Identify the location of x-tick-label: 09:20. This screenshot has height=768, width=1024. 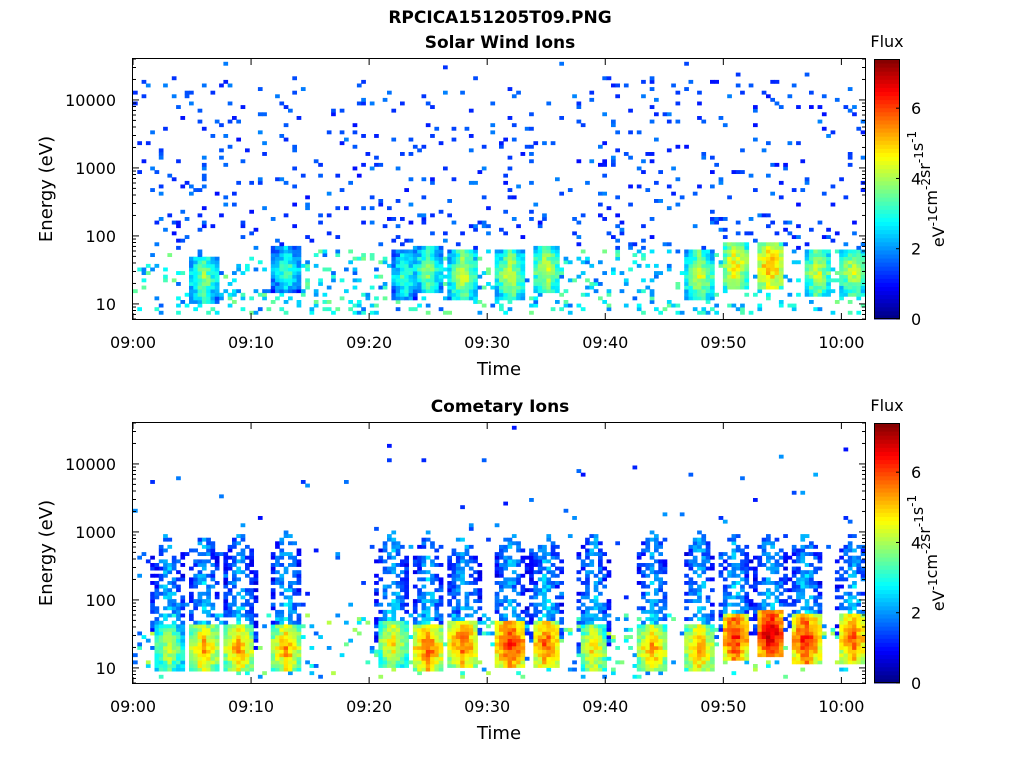
(369, 342).